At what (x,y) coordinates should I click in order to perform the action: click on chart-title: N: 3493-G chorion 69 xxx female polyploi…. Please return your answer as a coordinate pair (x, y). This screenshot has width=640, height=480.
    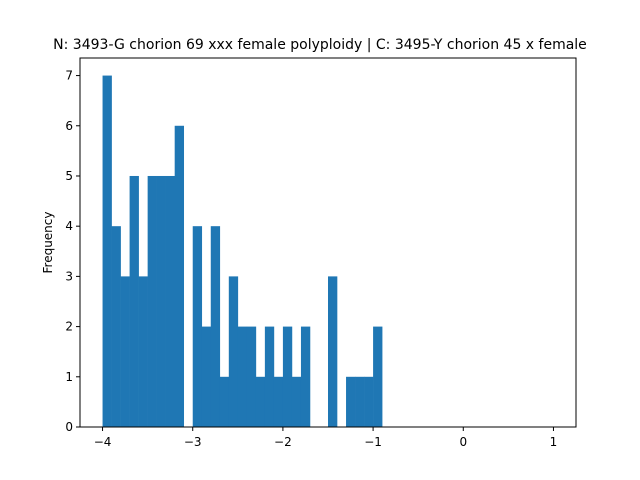
    Looking at the image, I should click on (320, 45).